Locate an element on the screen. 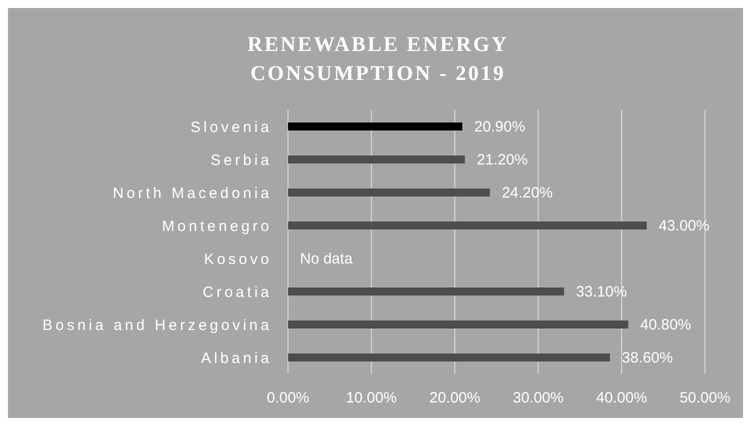 The height and width of the screenshot is (426, 751). y-tick-label: Albania is located at coordinates (236, 358).